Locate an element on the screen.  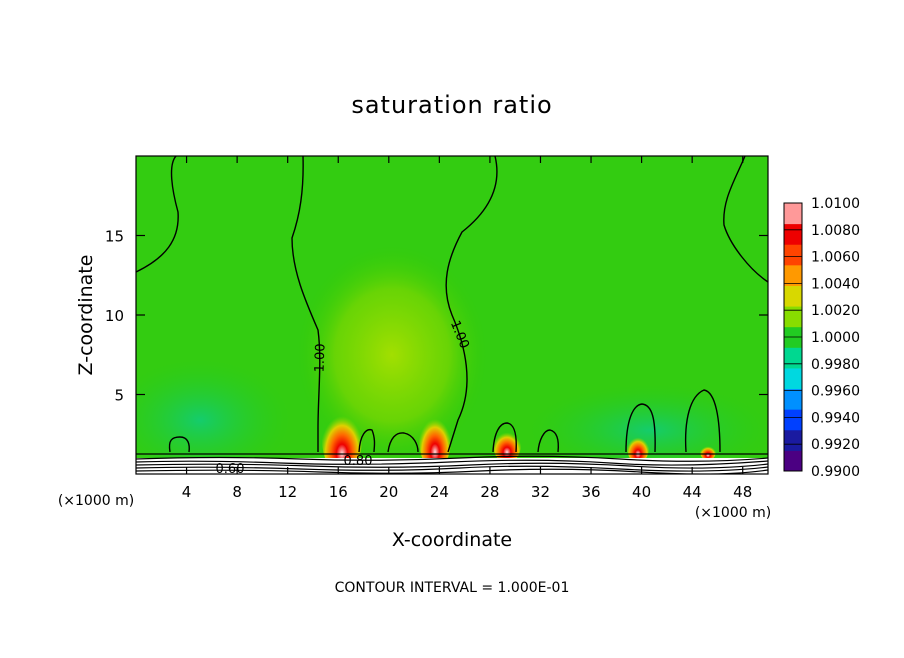
y-tick-label: 15 is located at coordinates (114, 237).